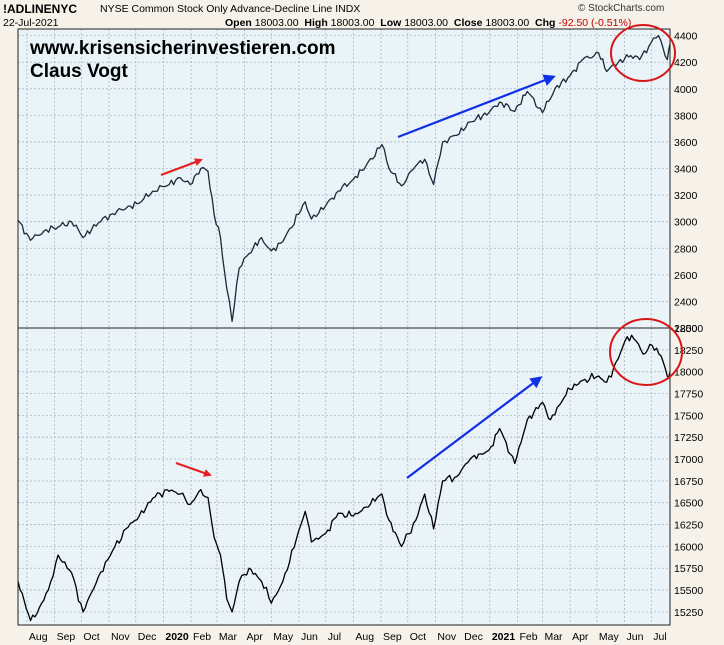 Image resolution: width=724 pixels, height=645 pixels. I want to click on upper-blue-arrow, so click(476, 106).